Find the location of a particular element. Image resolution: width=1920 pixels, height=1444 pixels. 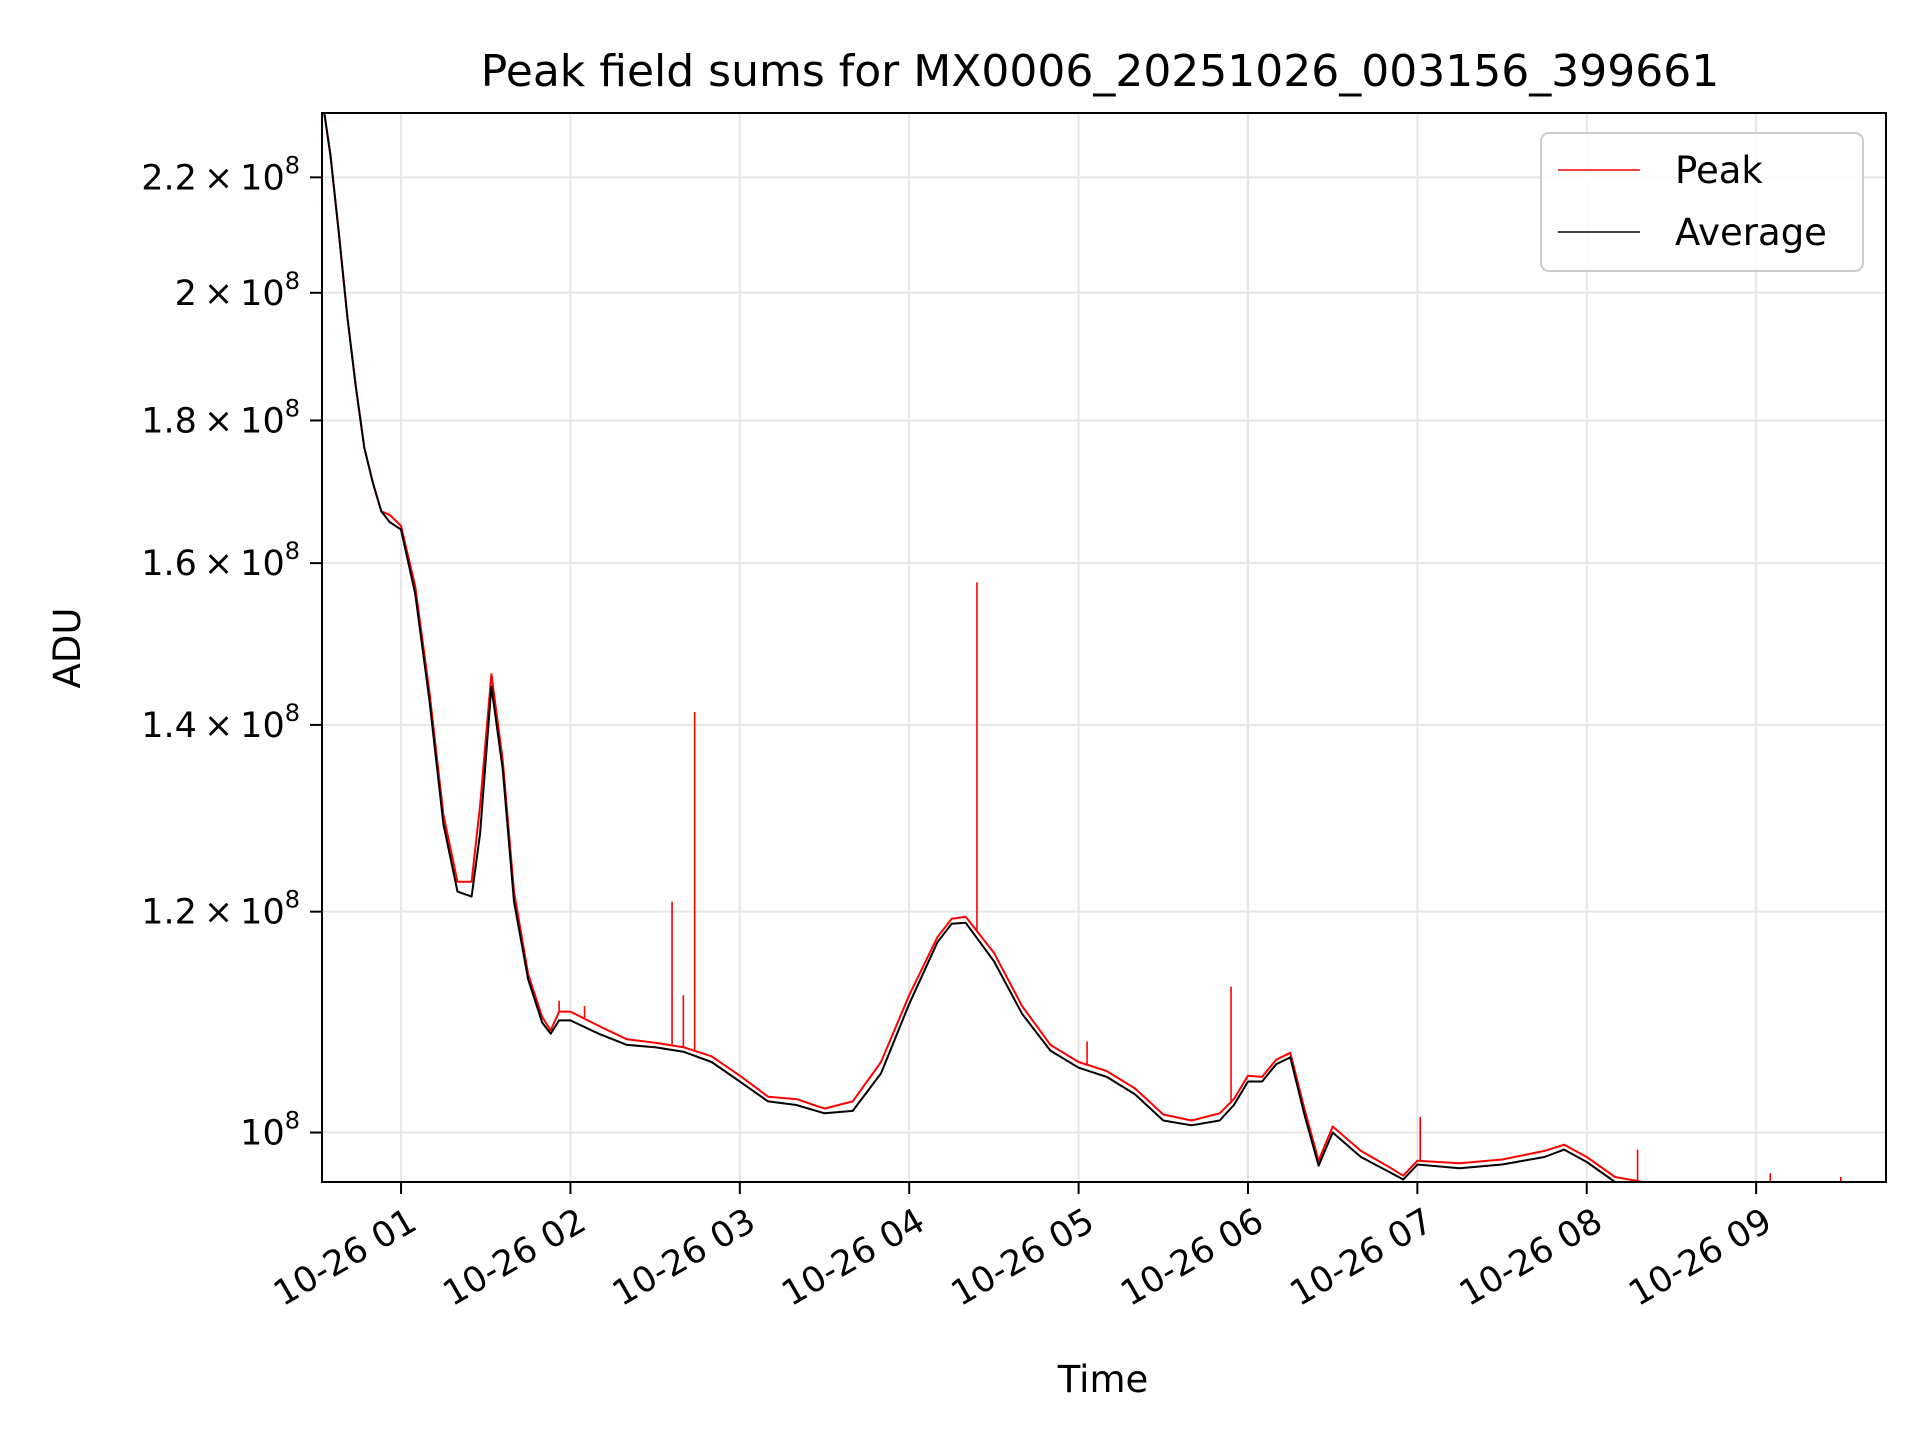

y-tick-label: 1.2 × 108 is located at coordinates (220, 909).